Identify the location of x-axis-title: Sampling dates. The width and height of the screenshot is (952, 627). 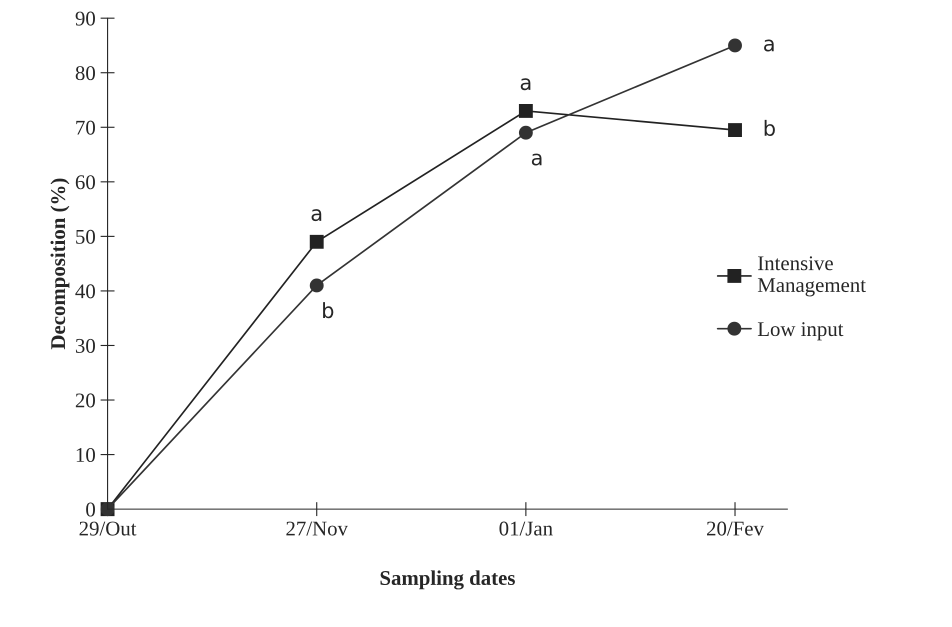
(447, 580).